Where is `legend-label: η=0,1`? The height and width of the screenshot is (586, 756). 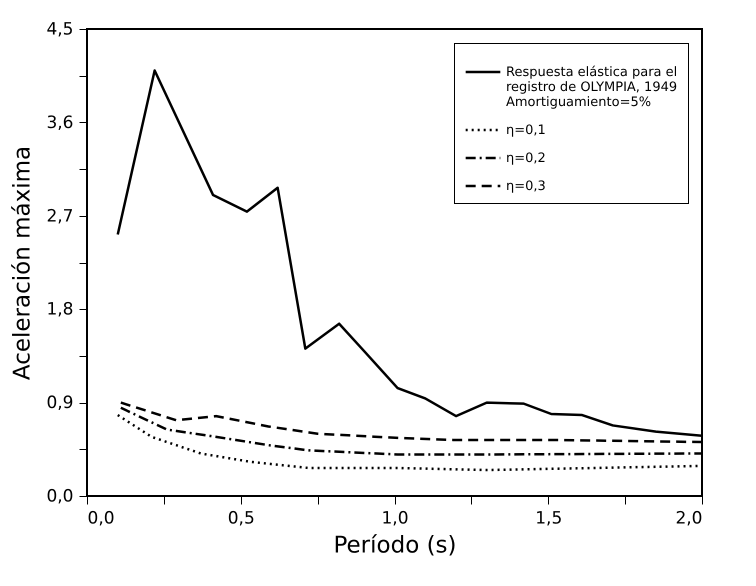
legend-label: η=0,1 is located at coordinates (526, 130).